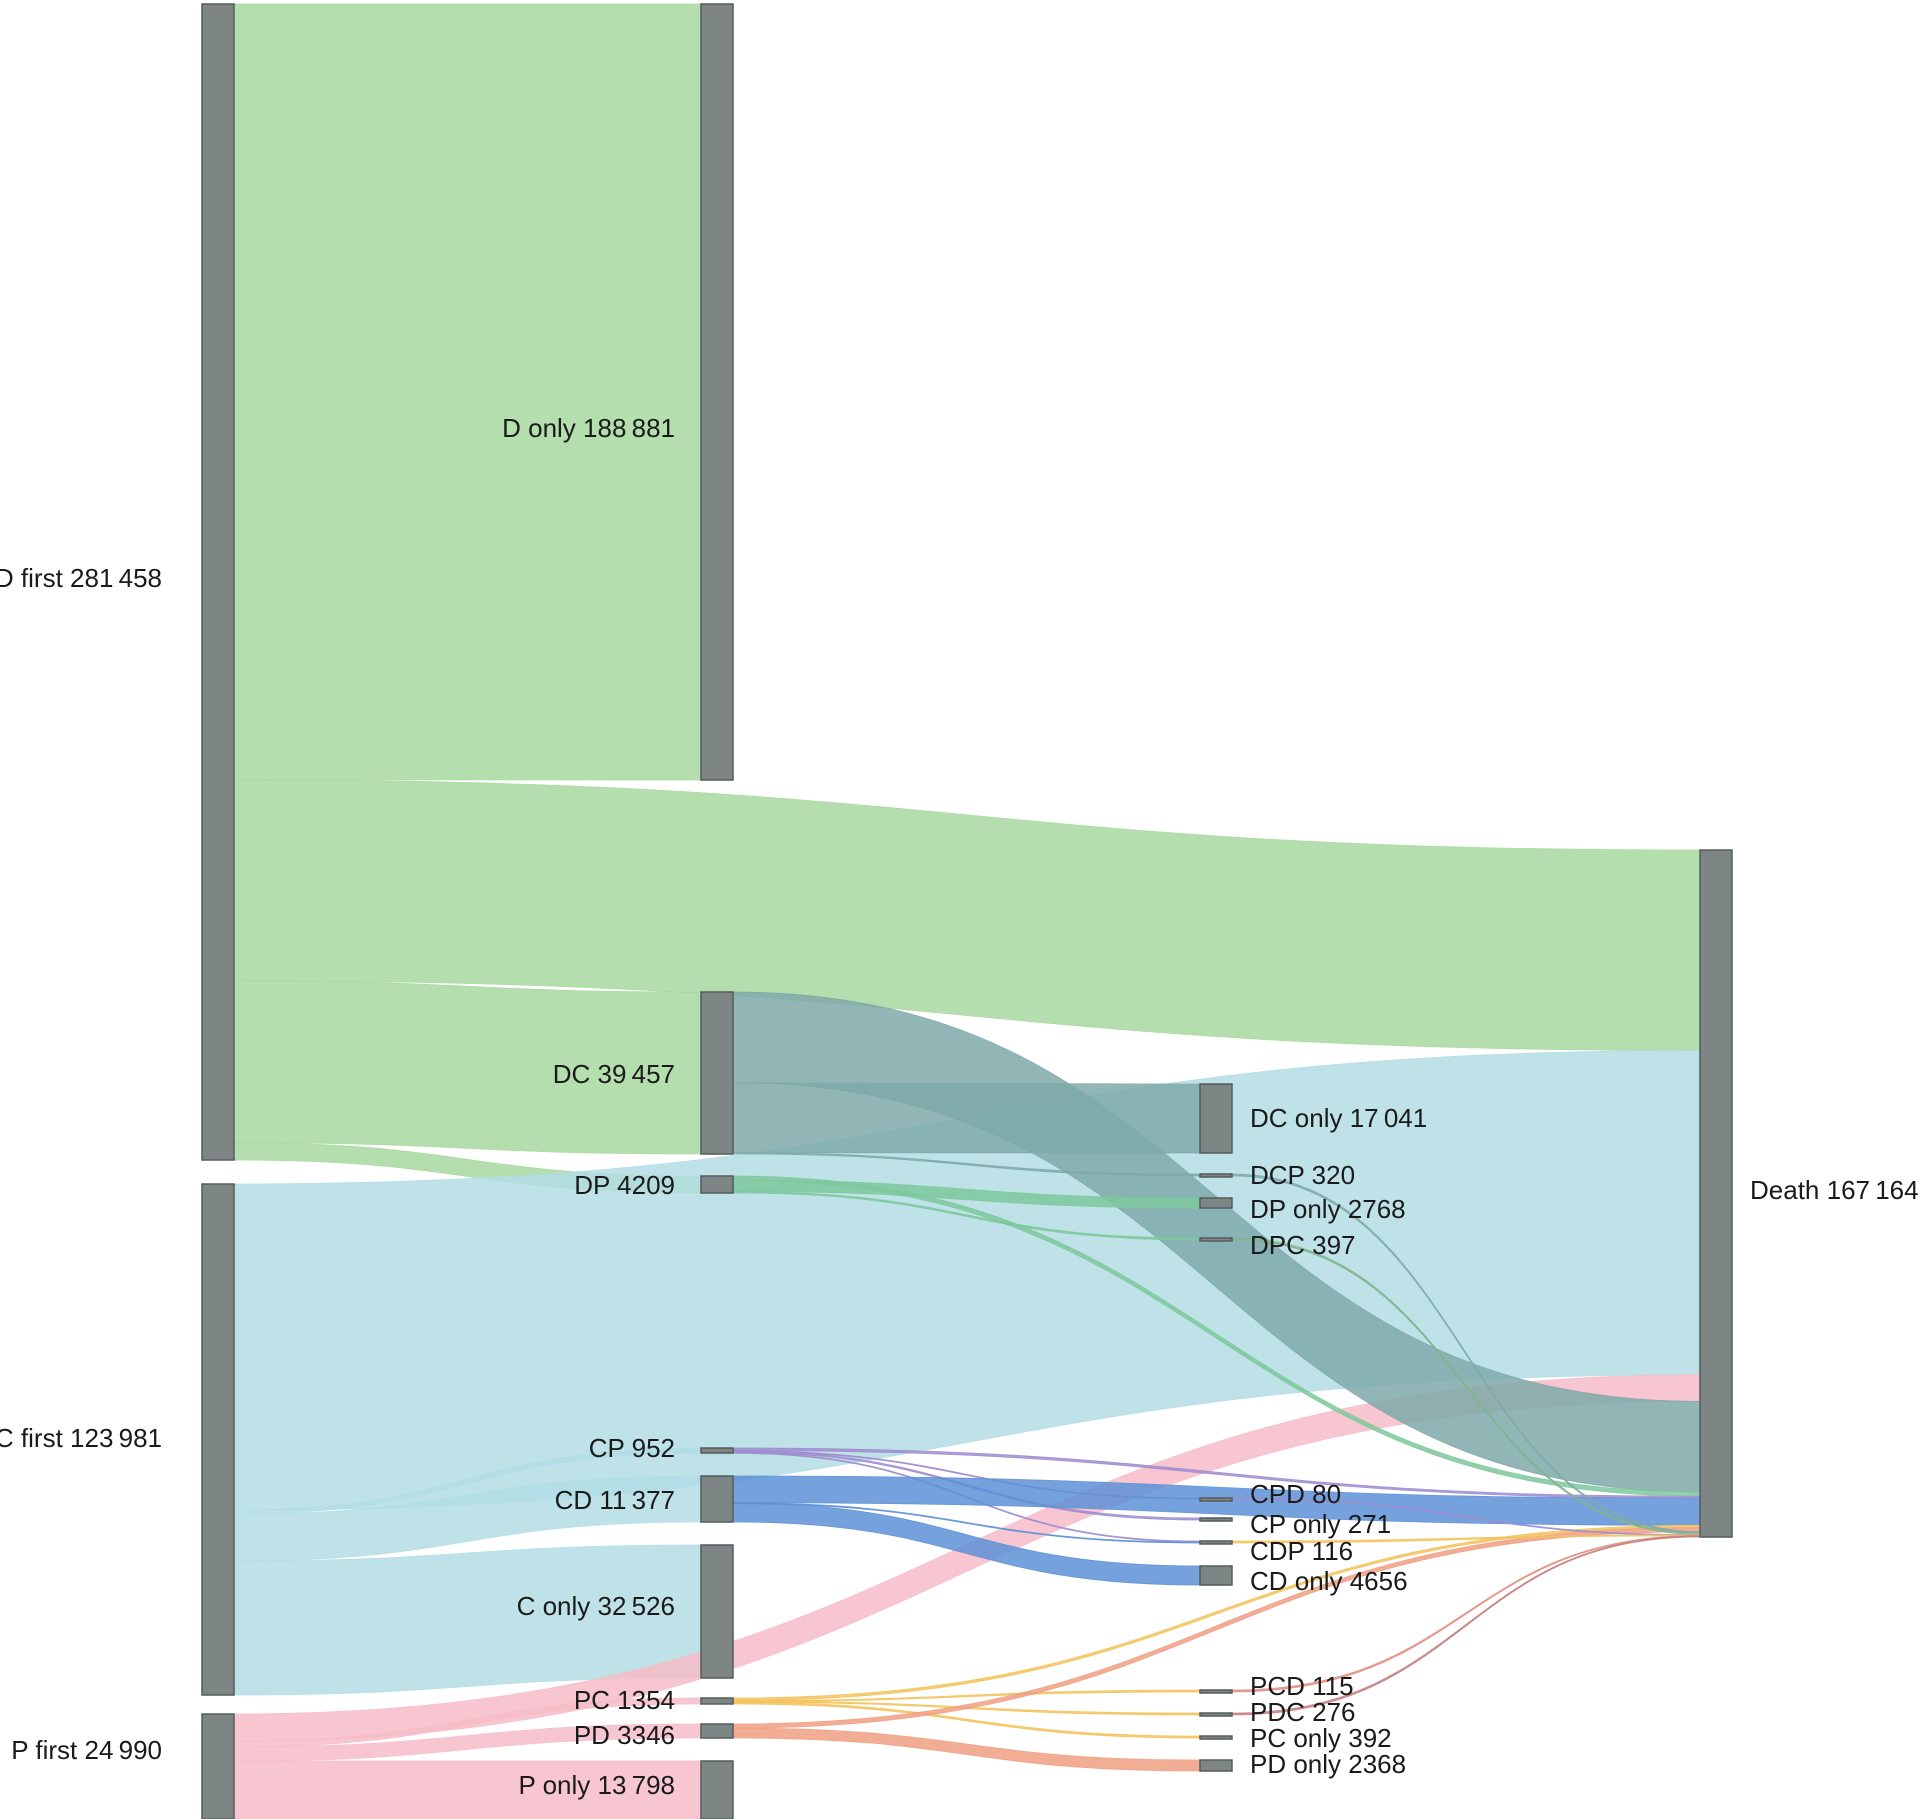  I want to click on label-d-only: D only 188 881, so click(588, 428).